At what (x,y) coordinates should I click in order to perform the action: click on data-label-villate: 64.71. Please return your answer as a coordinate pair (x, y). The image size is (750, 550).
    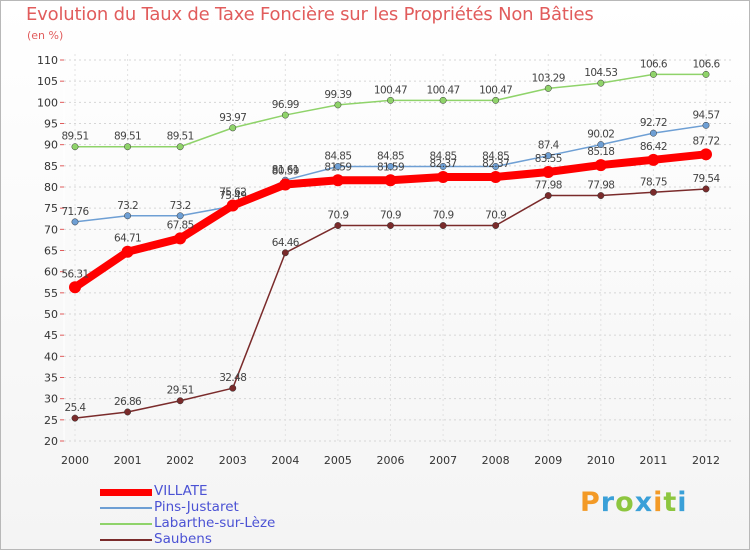
    Looking at the image, I should click on (127, 239).